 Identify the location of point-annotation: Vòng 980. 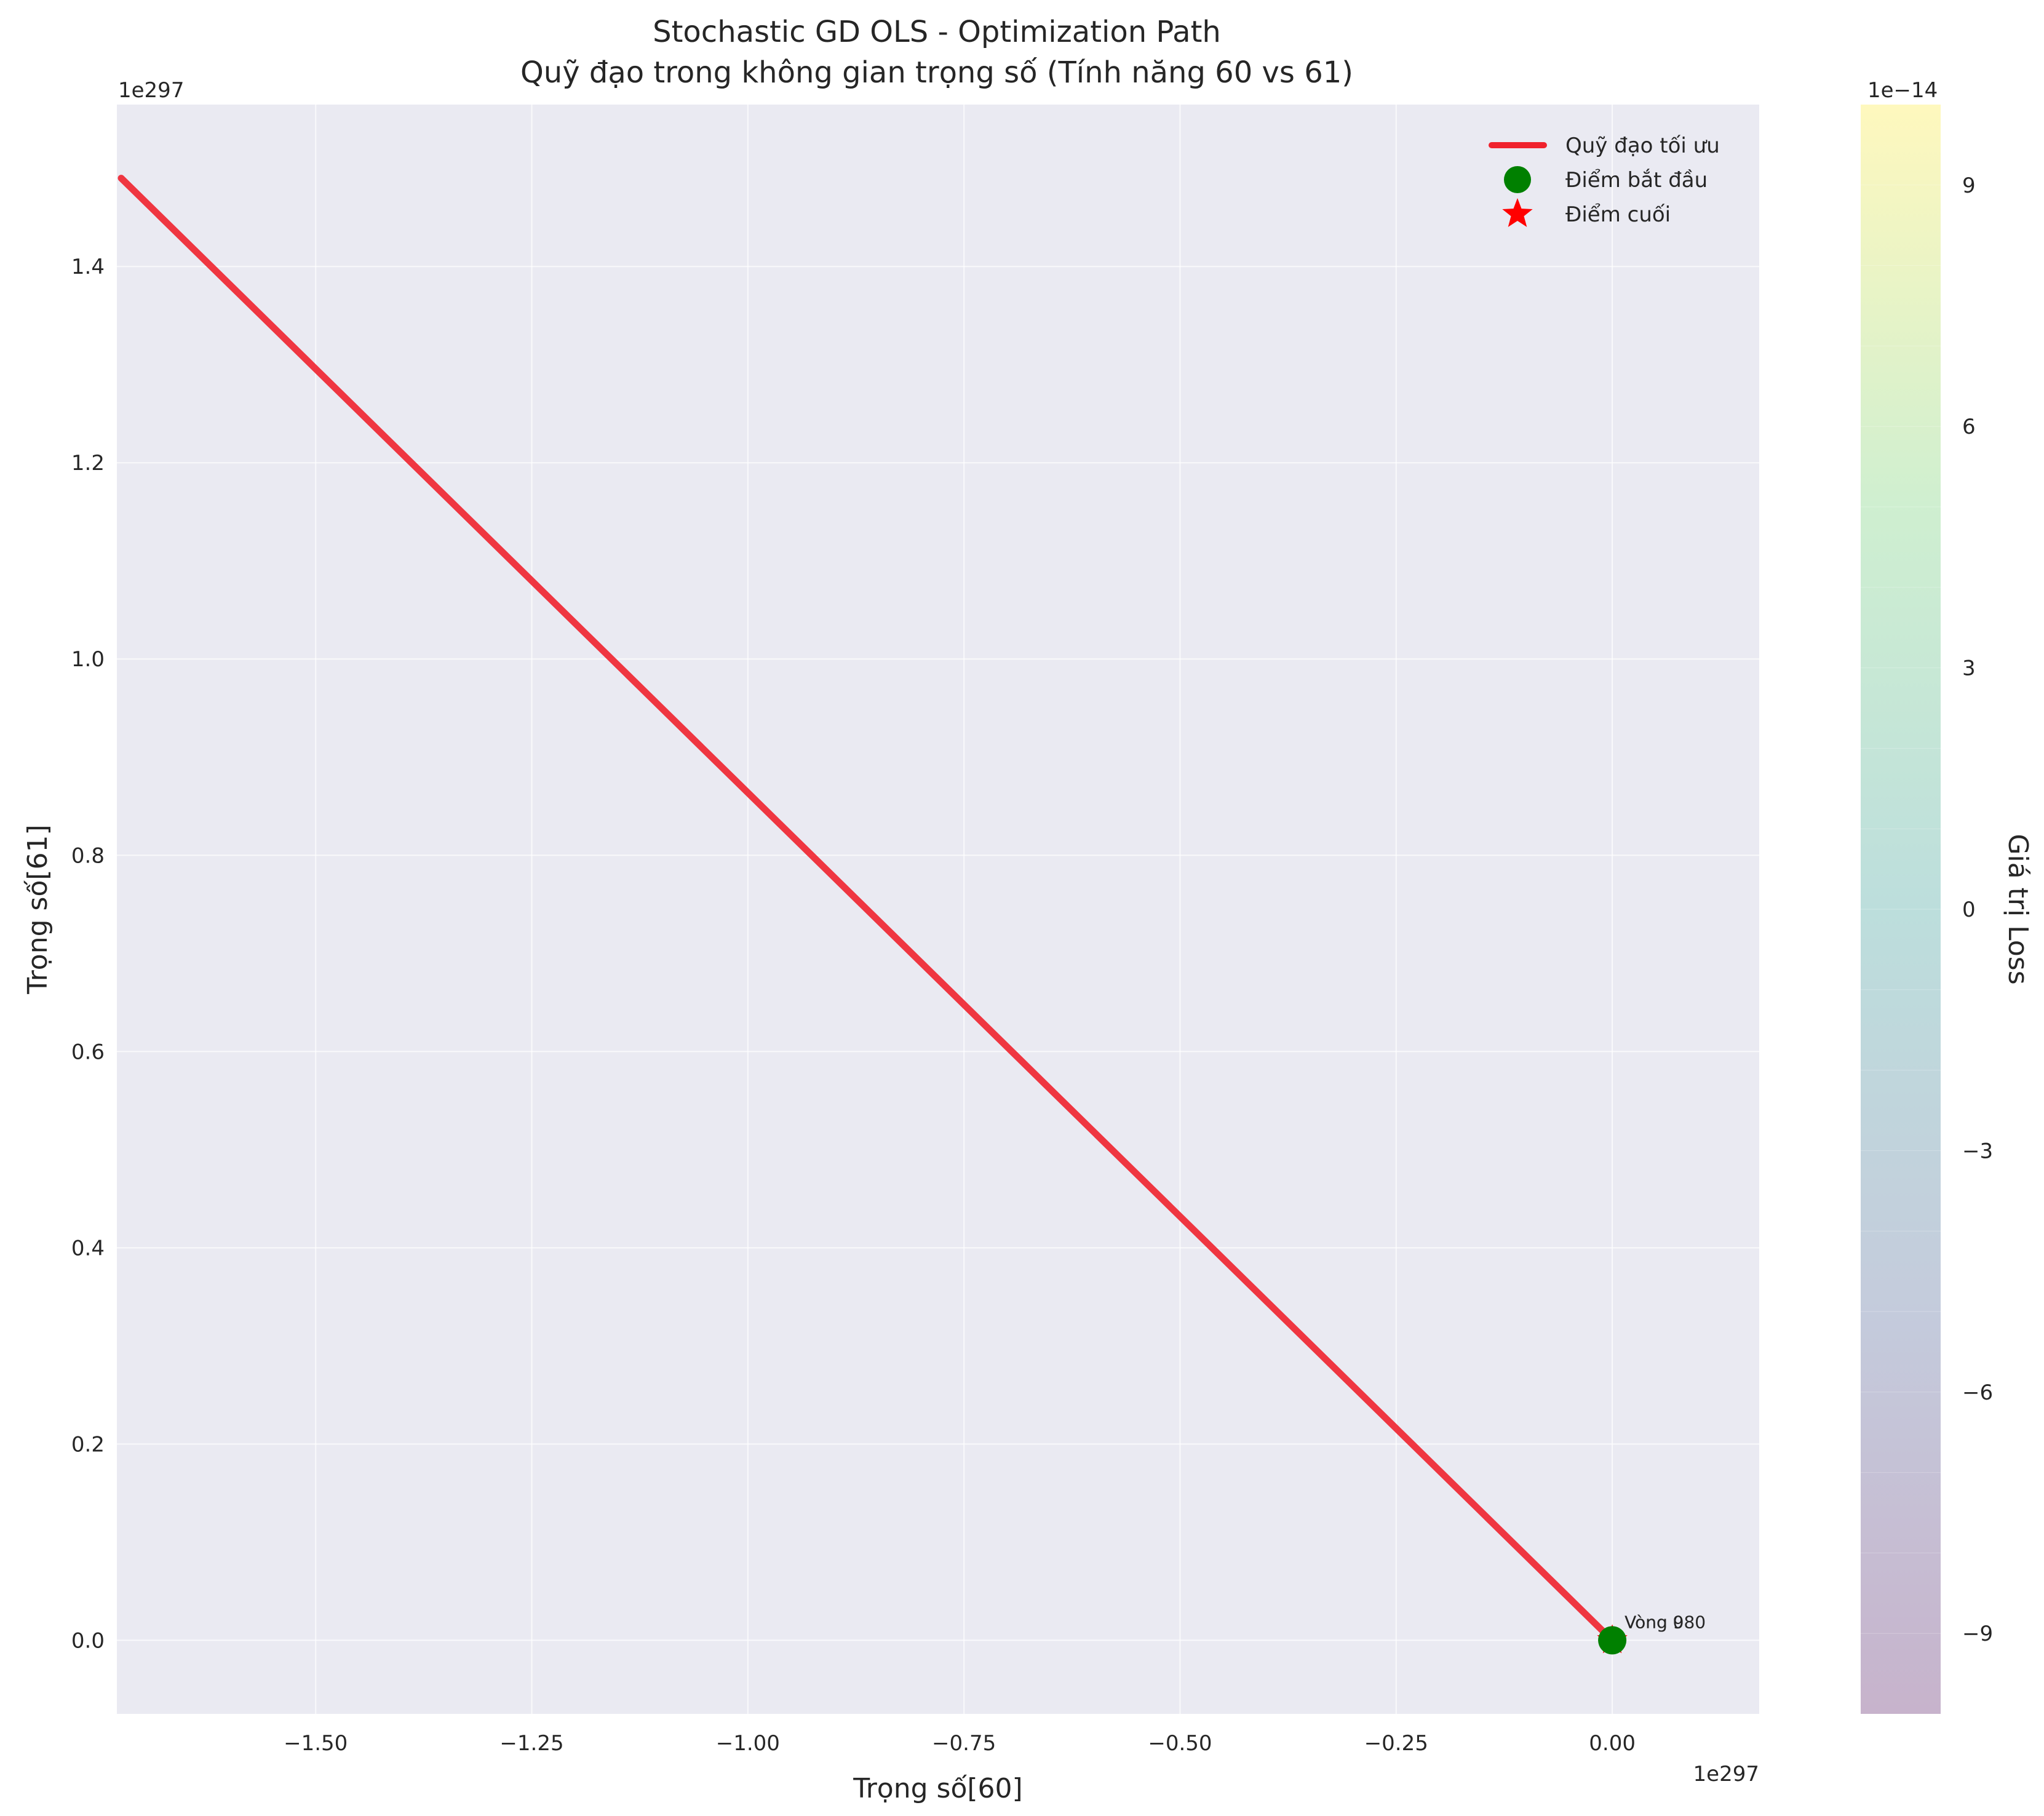
(1665, 1622).